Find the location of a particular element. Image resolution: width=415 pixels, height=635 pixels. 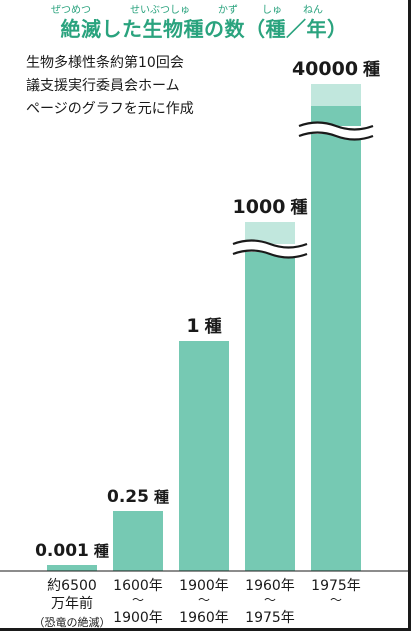

ruby-zetsumetsu: ぜつめつ is located at coordinates (71, 10).